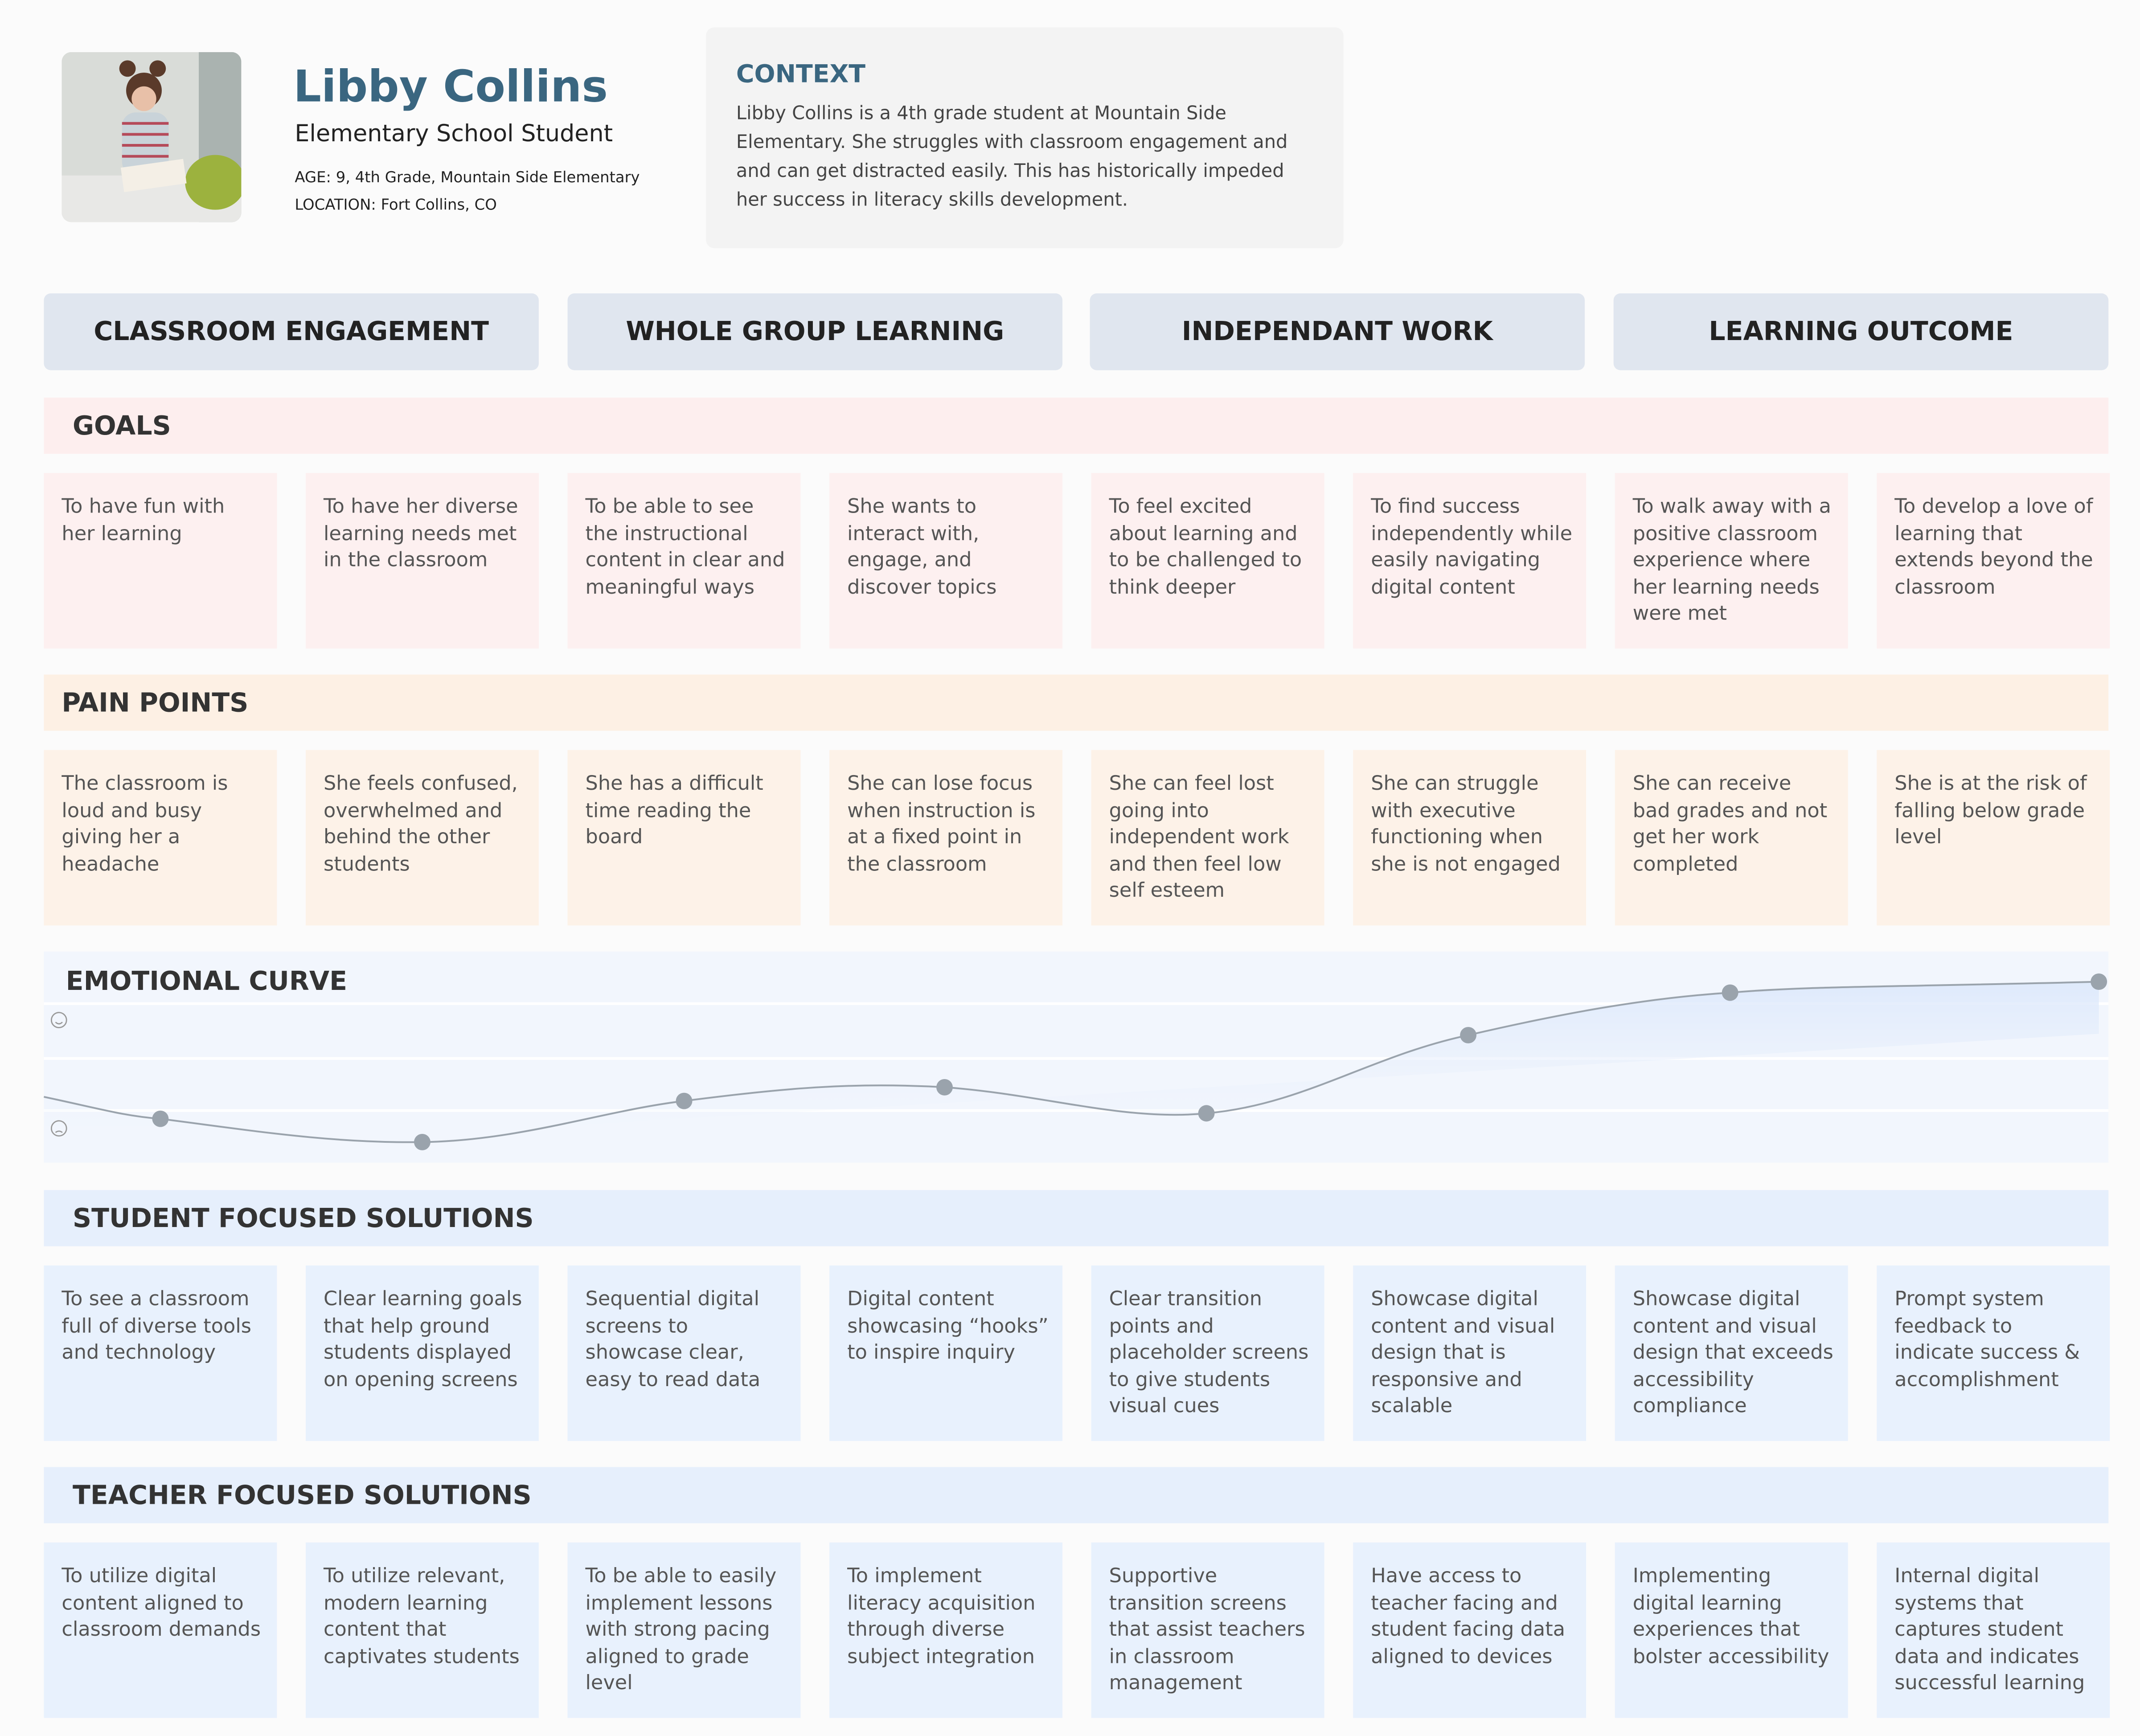 This screenshot has width=2140, height=1736. What do you see at coordinates (396, 205) in the screenshot?
I see `persona-location: LOCATION: Fort Collins, CO` at bounding box center [396, 205].